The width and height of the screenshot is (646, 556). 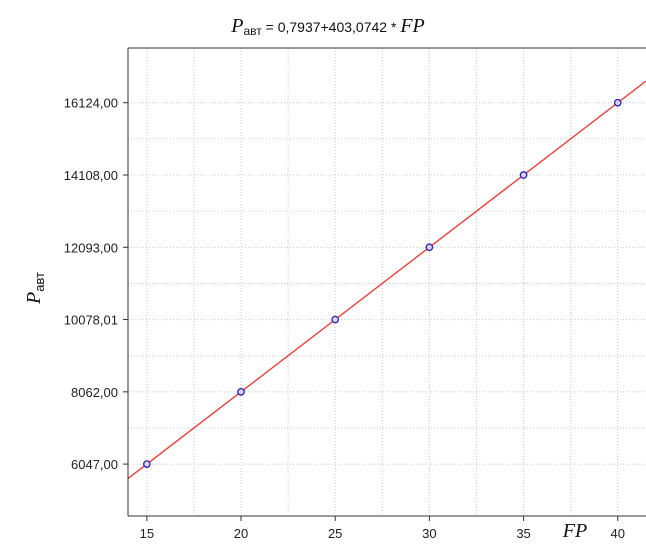 I want to click on y-tick-label: 12093,00, so click(x=91, y=247).